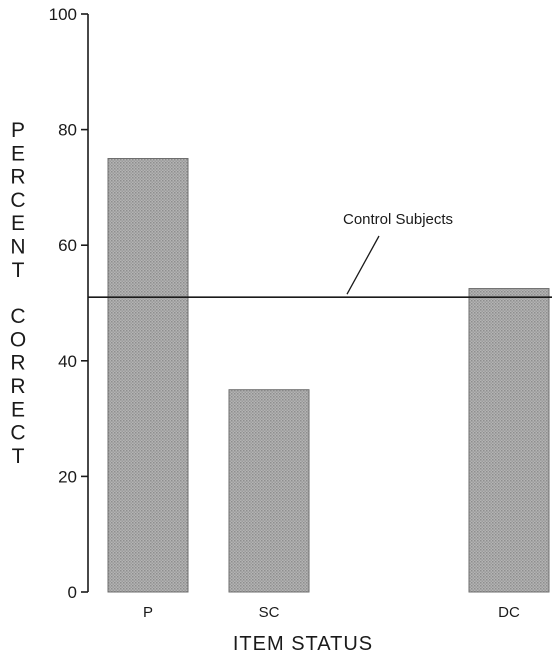 This screenshot has height=659, width=558. Describe the element at coordinates (363, 265) in the screenshot. I see `control-subjects-leader` at that location.